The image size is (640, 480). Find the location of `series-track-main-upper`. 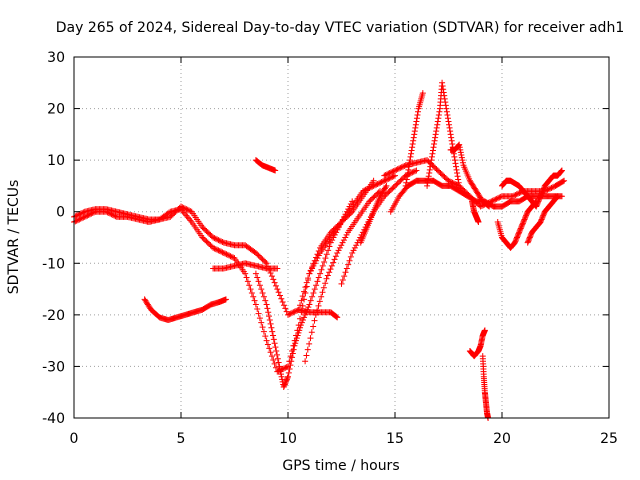

series-track-main-upper is located at coordinates (224, 247).